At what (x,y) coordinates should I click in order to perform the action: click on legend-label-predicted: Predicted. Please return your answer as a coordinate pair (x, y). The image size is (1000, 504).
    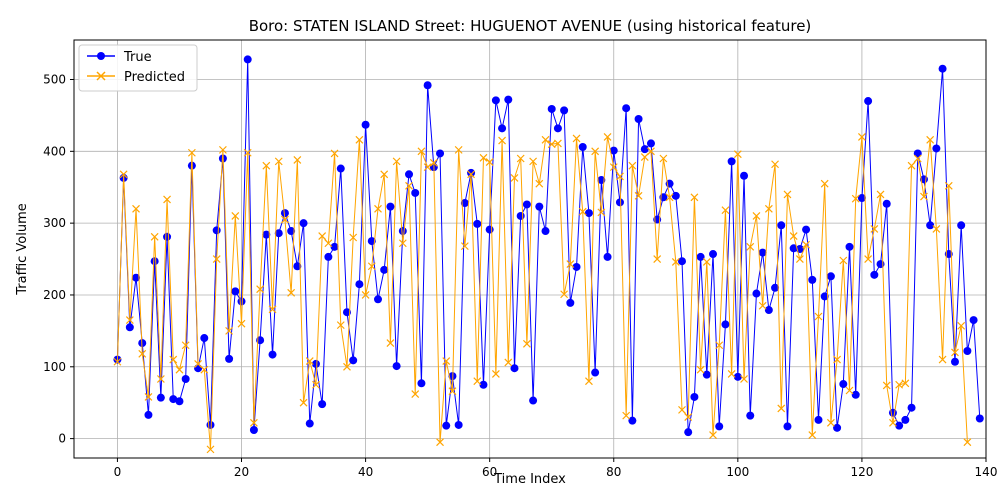
    Looking at the image, I should click on (154, 77).